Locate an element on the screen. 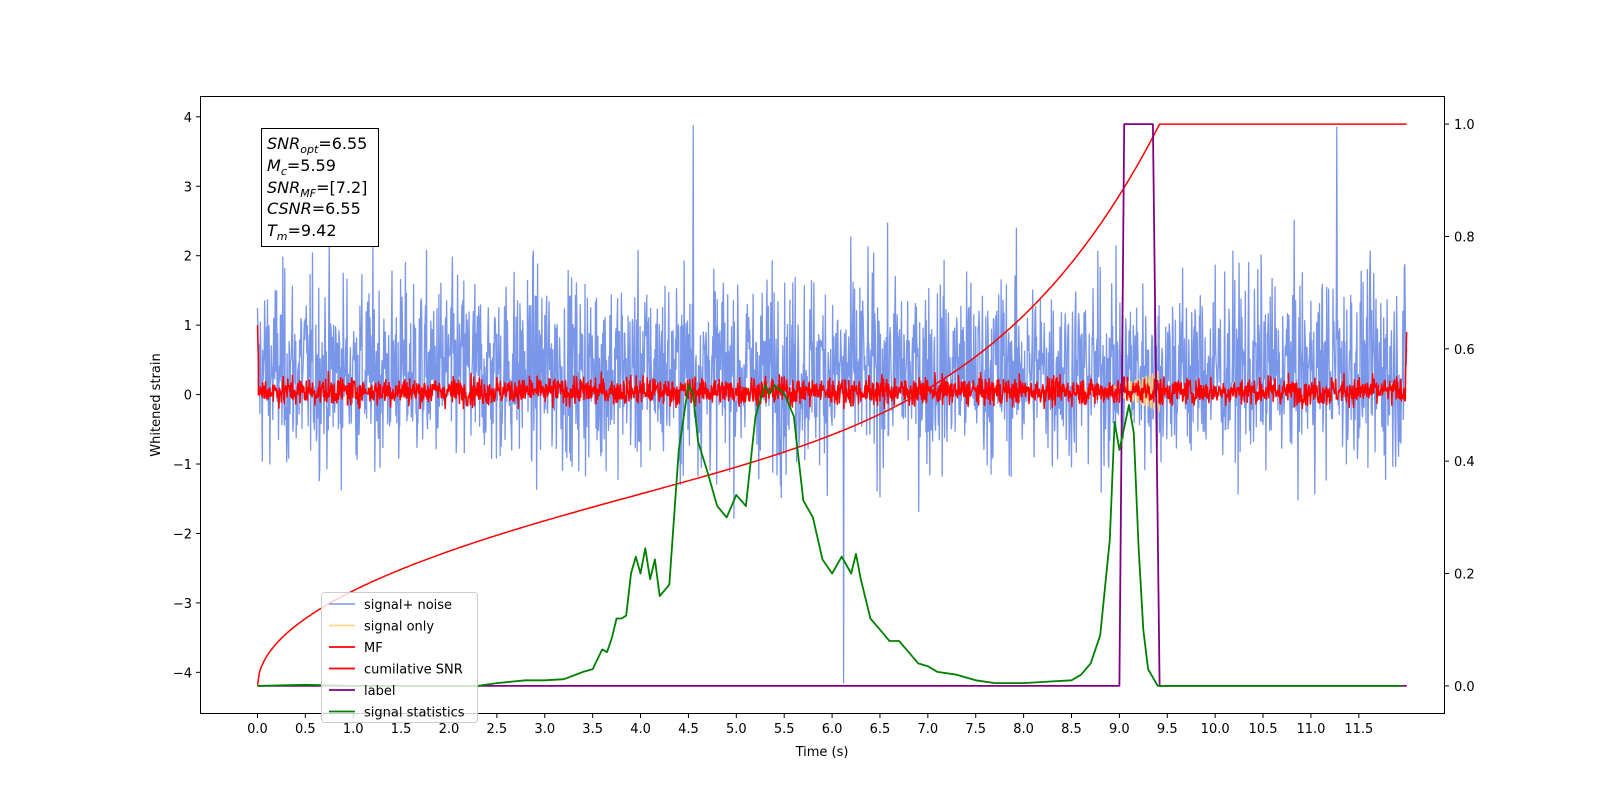 The width and height of the screenshot is (1600, 800). x-tick-label: 4.5 is located at coordinates (688, 729).